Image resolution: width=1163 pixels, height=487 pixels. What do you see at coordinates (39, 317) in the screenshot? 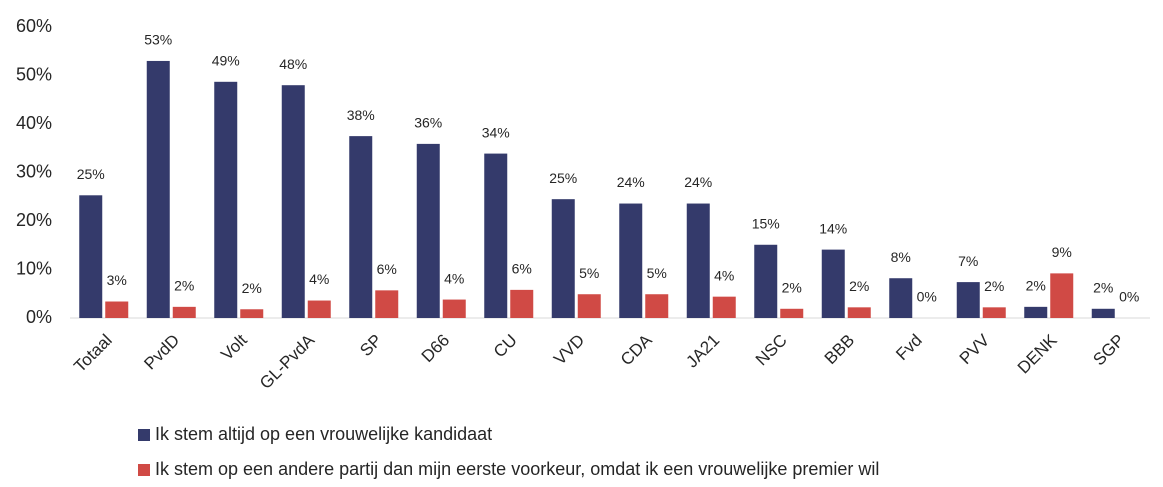
I see `y-tick-label: 0%` at bounding box center [39, 317].